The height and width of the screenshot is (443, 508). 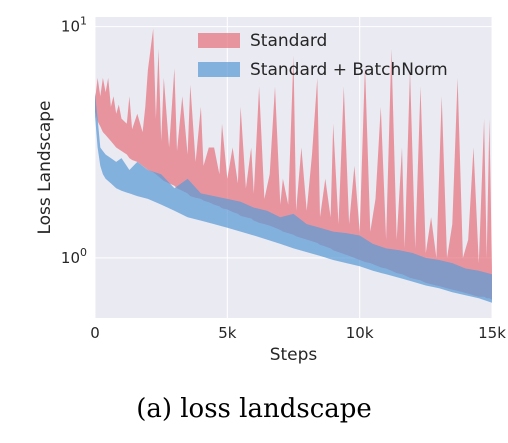 I want to click on y-axis-ticks: 10⁰ 10¹, so click(x=74, y=141).